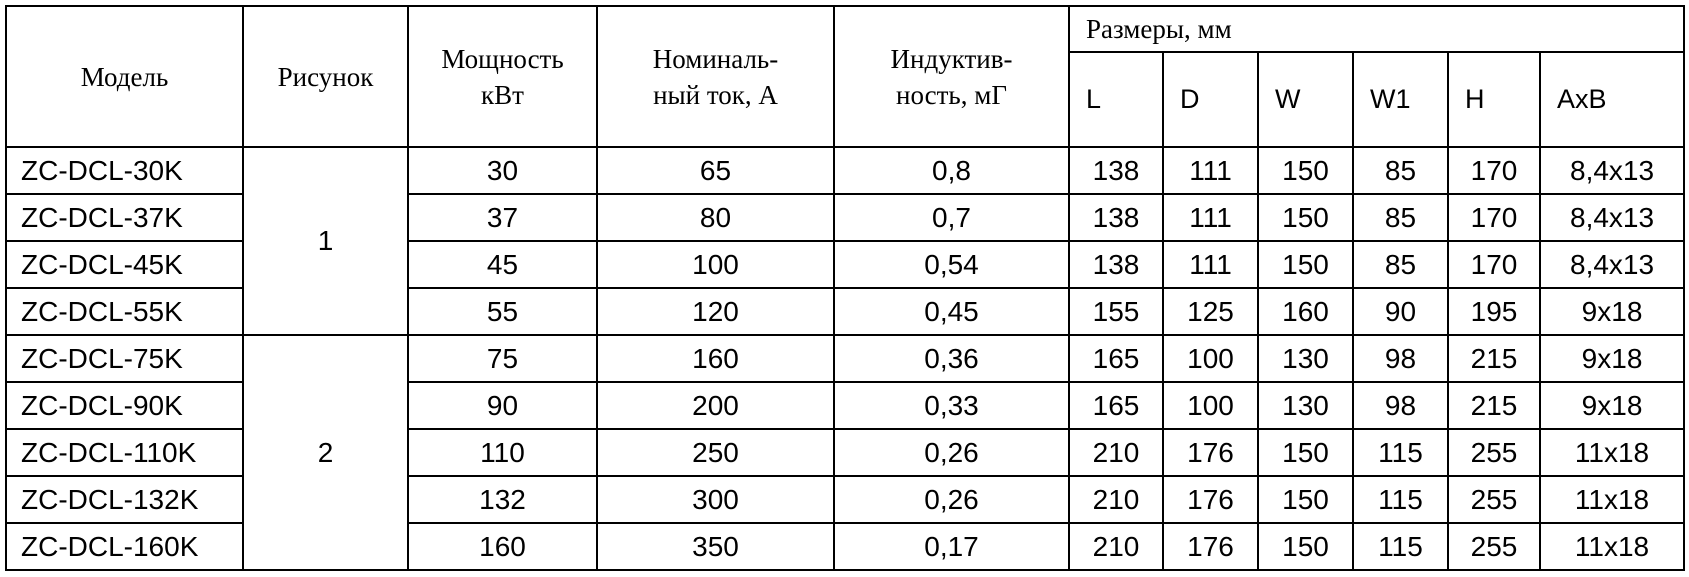 The image size is (1689, 577). What do you see at coordinates (715, 405) in the screenshot?
I see `data-cell: 200` at bounding box center [715, 405].